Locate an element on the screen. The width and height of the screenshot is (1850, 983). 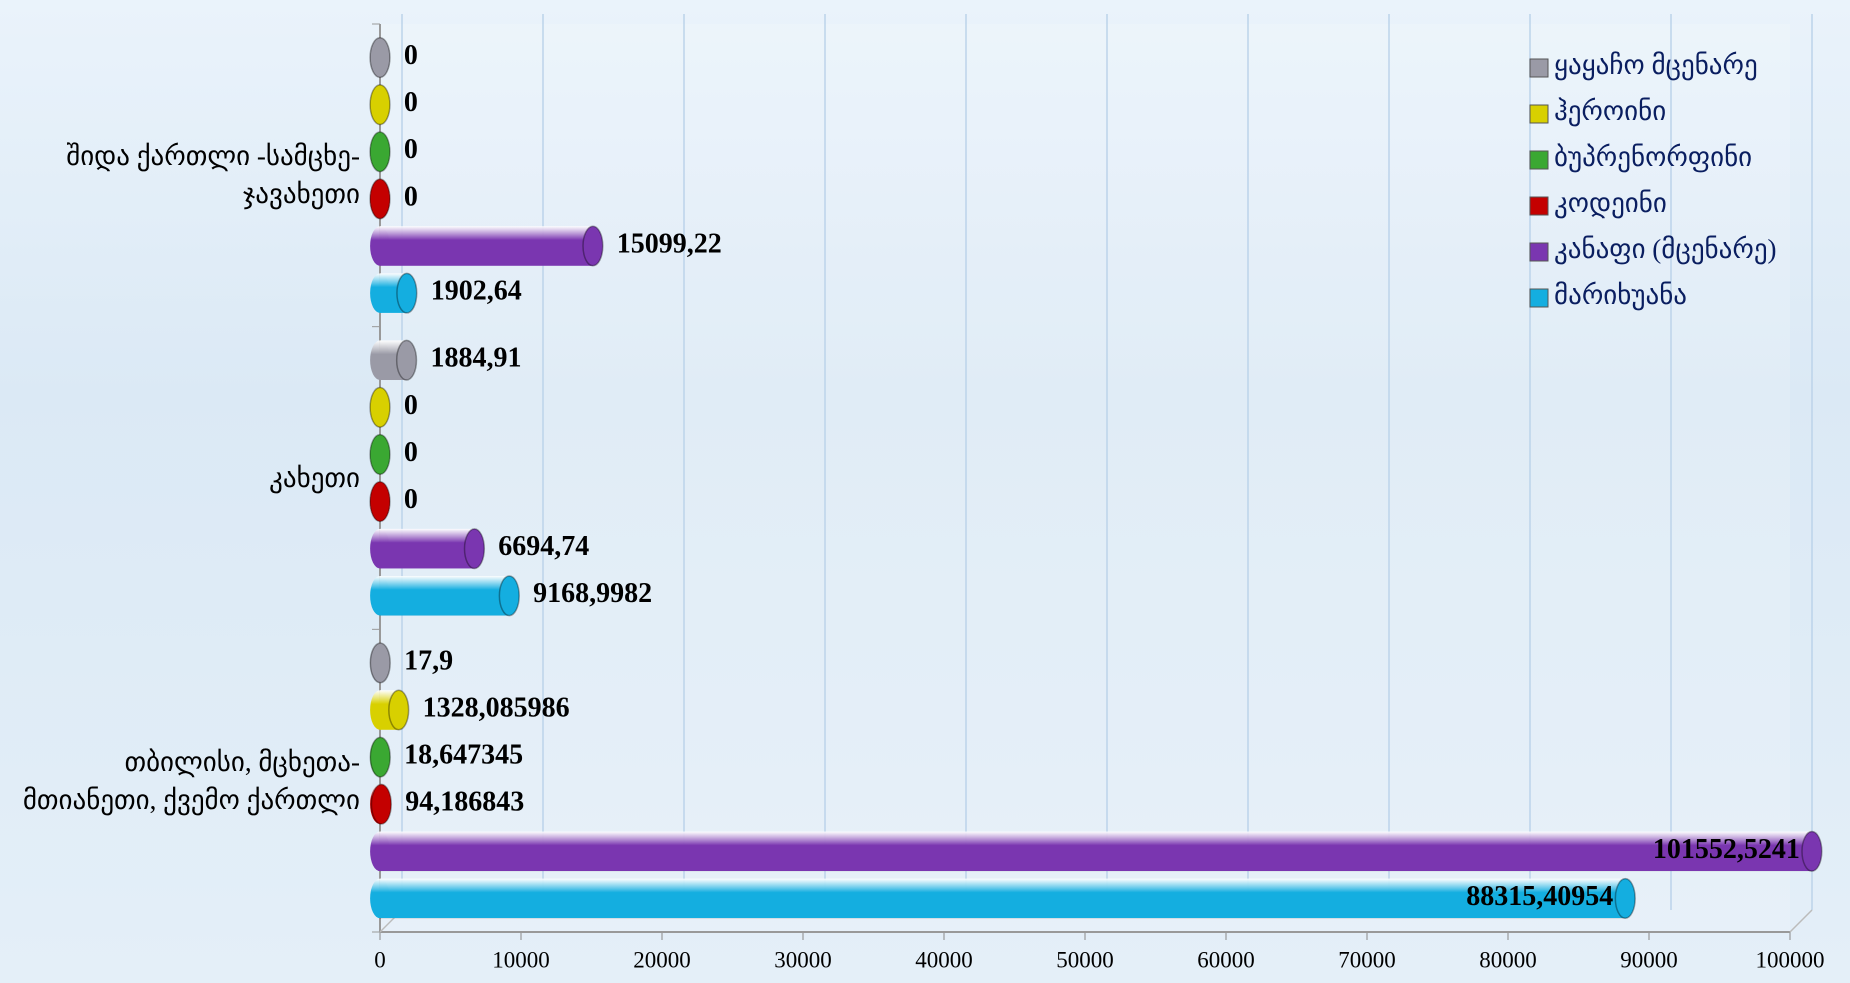
data-label: 15099,22 is located at coordinates (669, 243).